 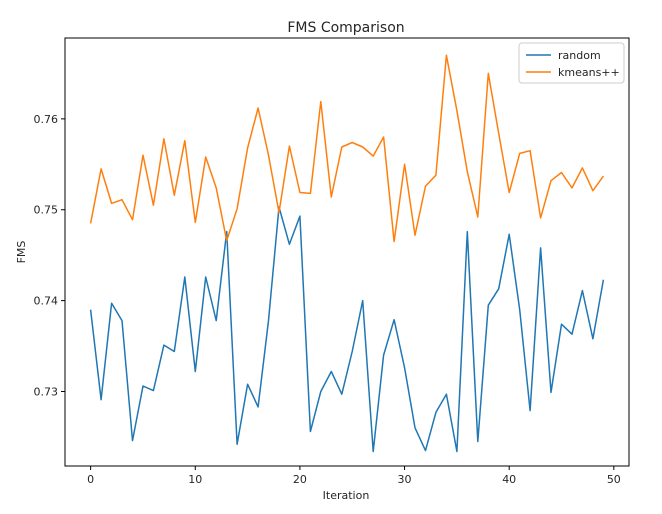 What do you see at coordinates (589, 72) in the screenshot?
I see `legend-label-kmeans: kmeans++` at bounding box center [589, 72].